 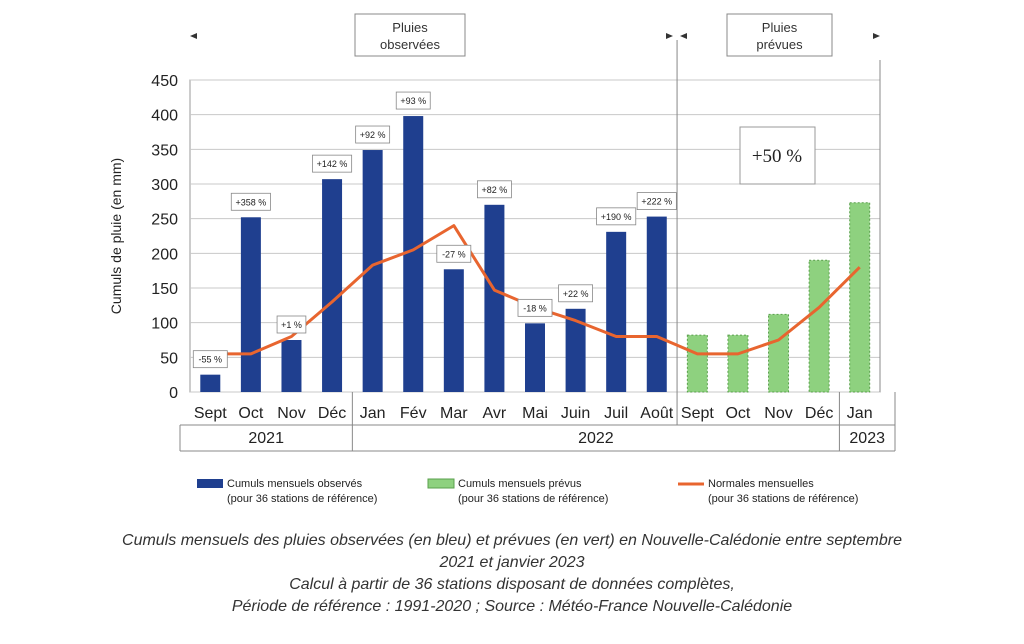 What do you see at coordinates (266, 438) in the screenshot?
I see `year-label: 2021` at bounding box center [266, 438].